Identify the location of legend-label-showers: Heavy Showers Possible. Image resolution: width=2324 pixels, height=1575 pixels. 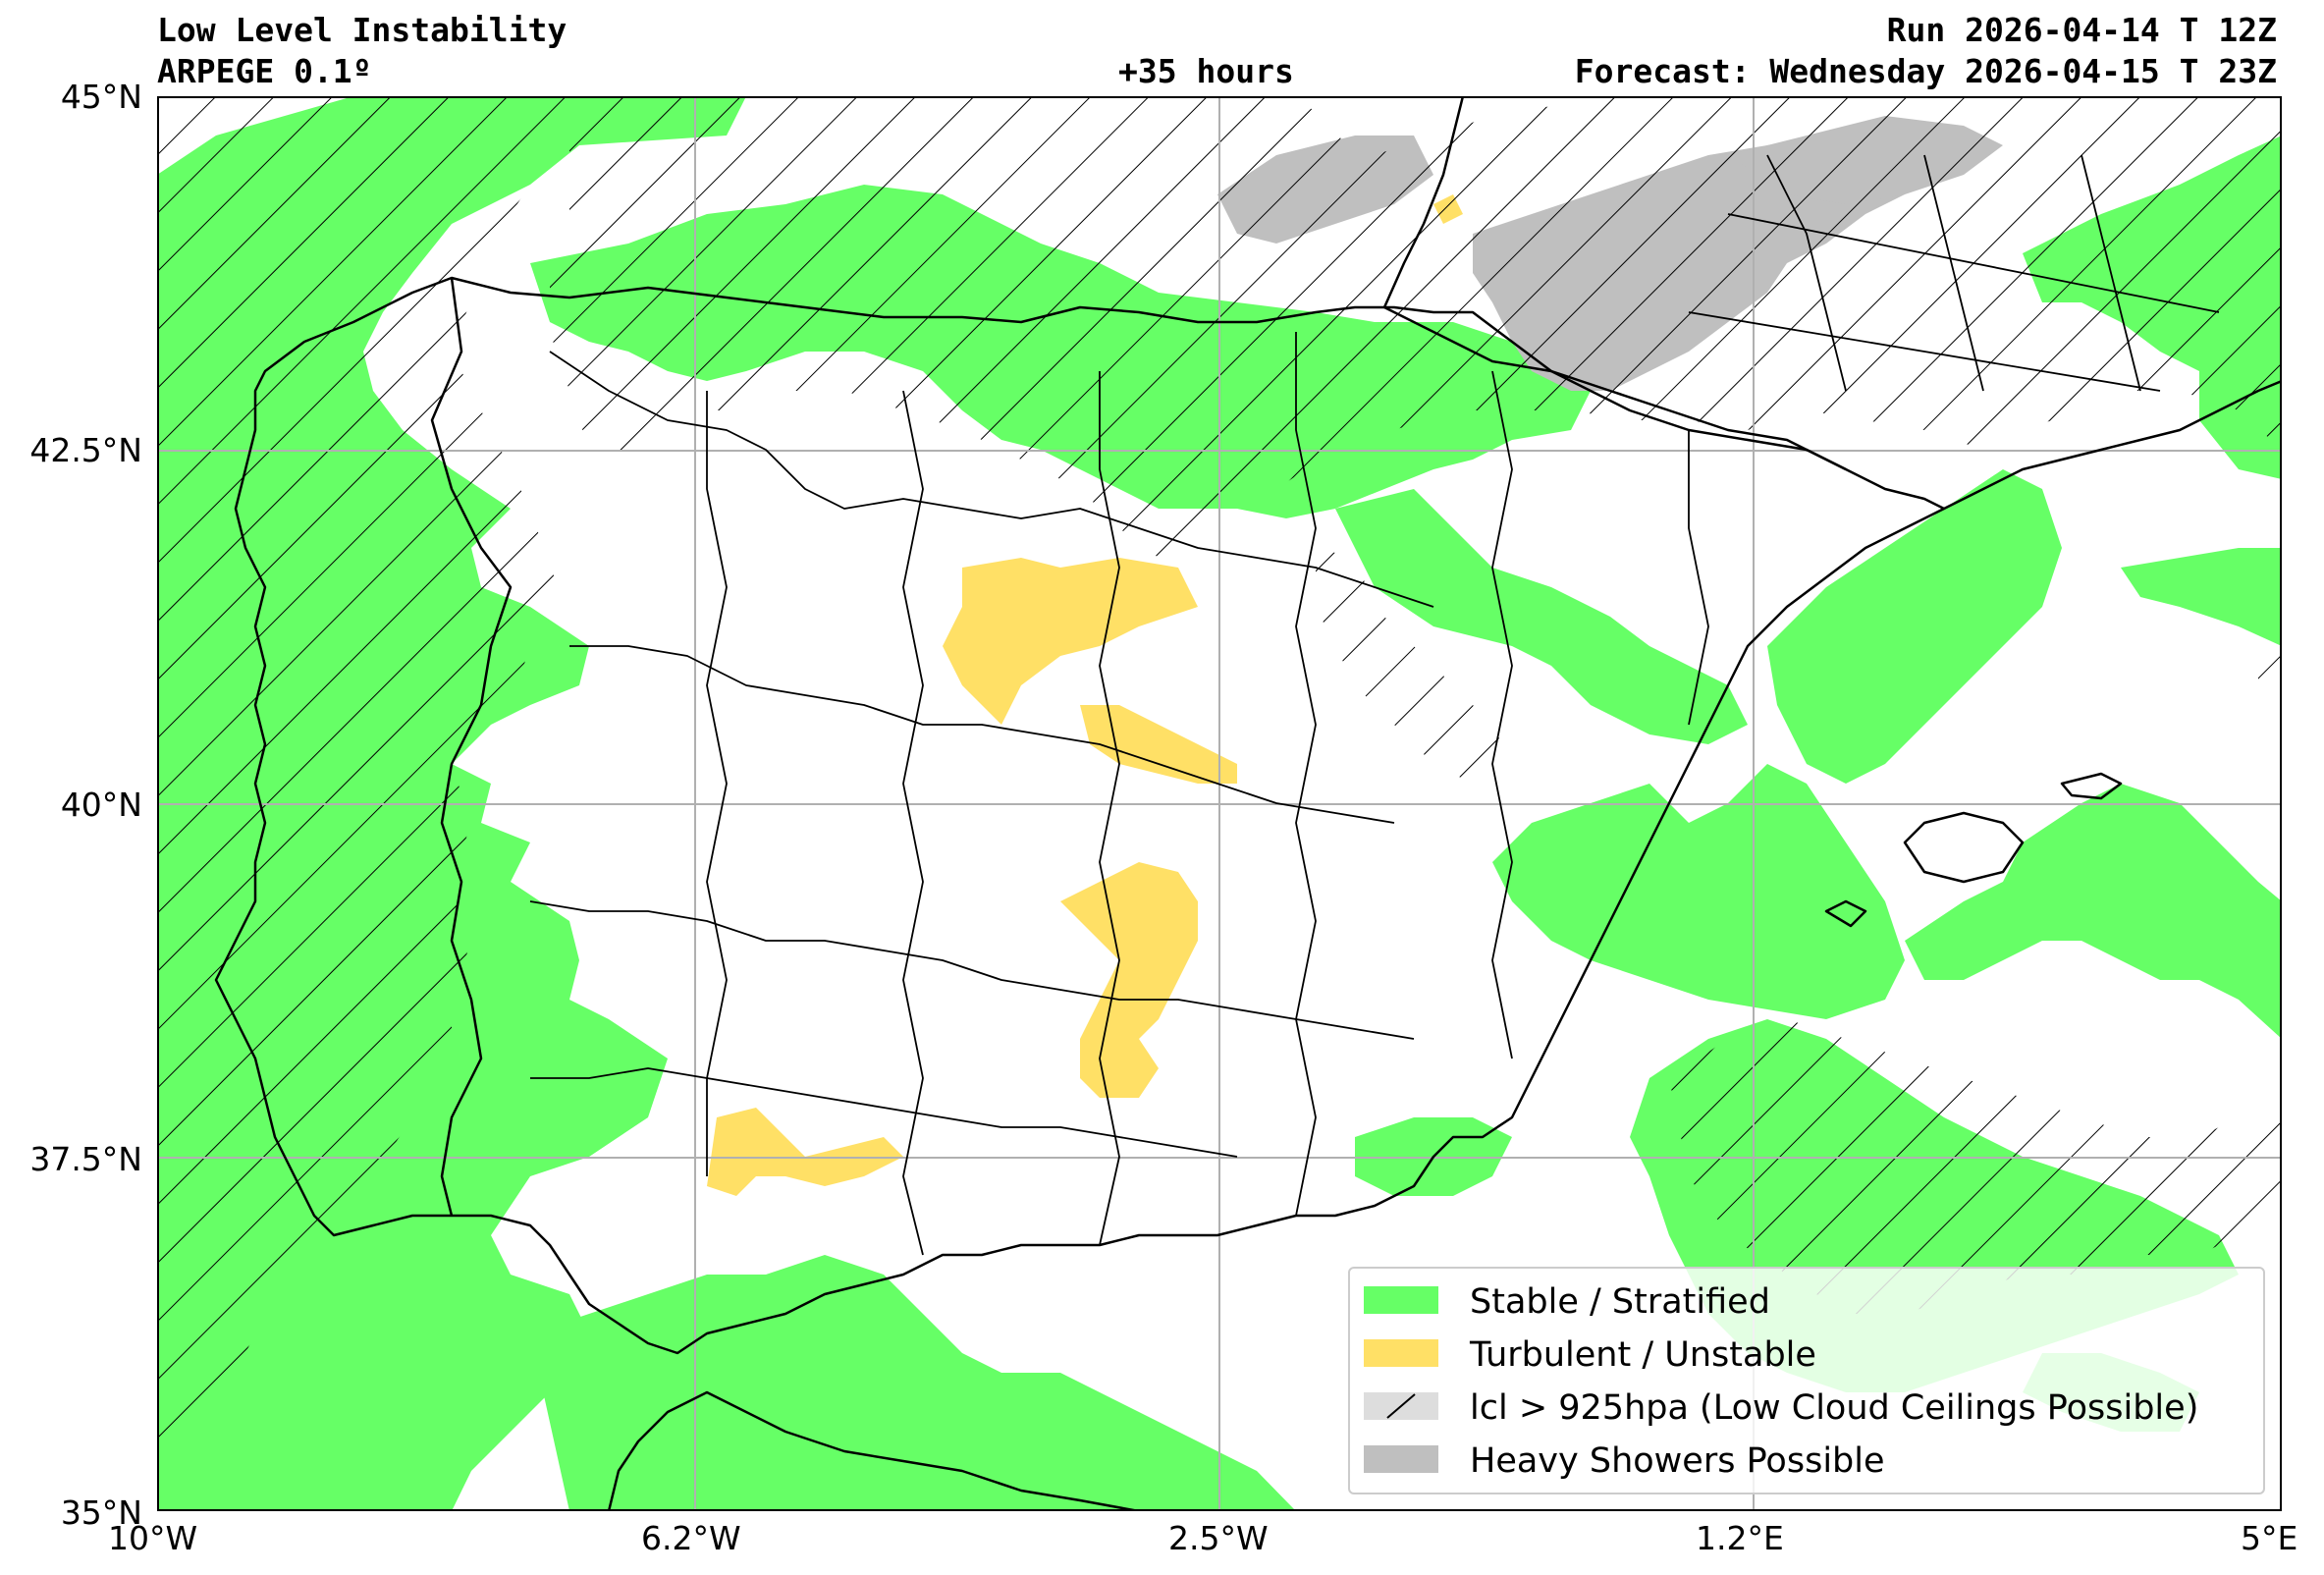
(1677, 1461).